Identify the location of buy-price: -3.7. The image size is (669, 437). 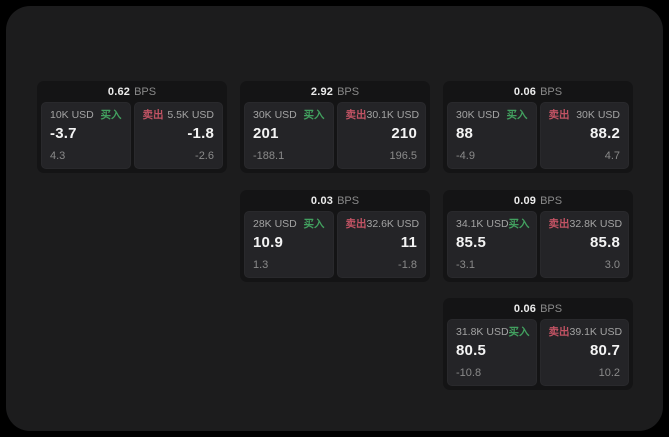
(63, 133).